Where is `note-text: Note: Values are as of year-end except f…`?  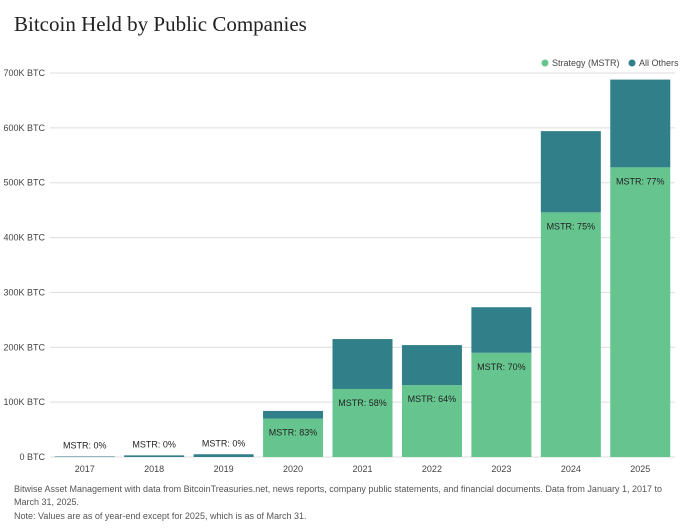
note-text: Note: Values are as of year-end except f… is located at coordinates (160, 516).